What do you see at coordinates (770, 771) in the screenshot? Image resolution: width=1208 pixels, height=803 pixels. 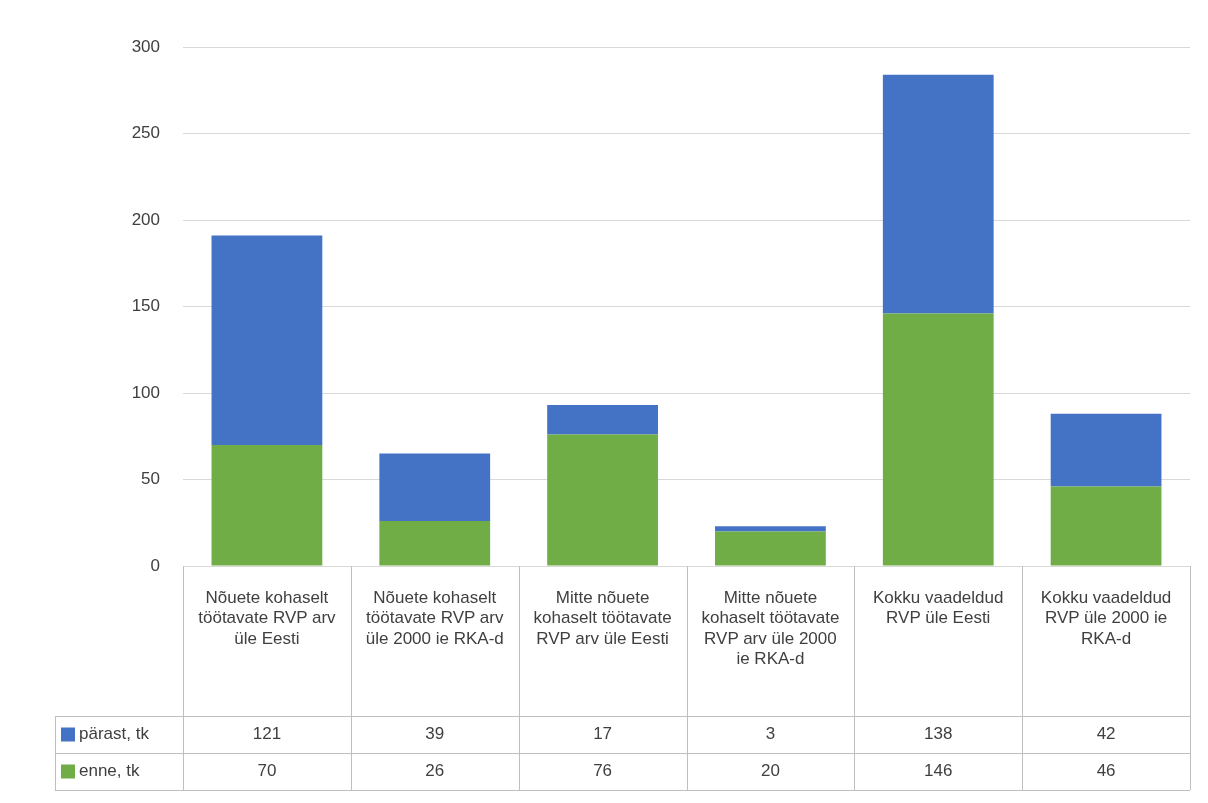 I see `data-label: 20` at bounding box center [770, 771].